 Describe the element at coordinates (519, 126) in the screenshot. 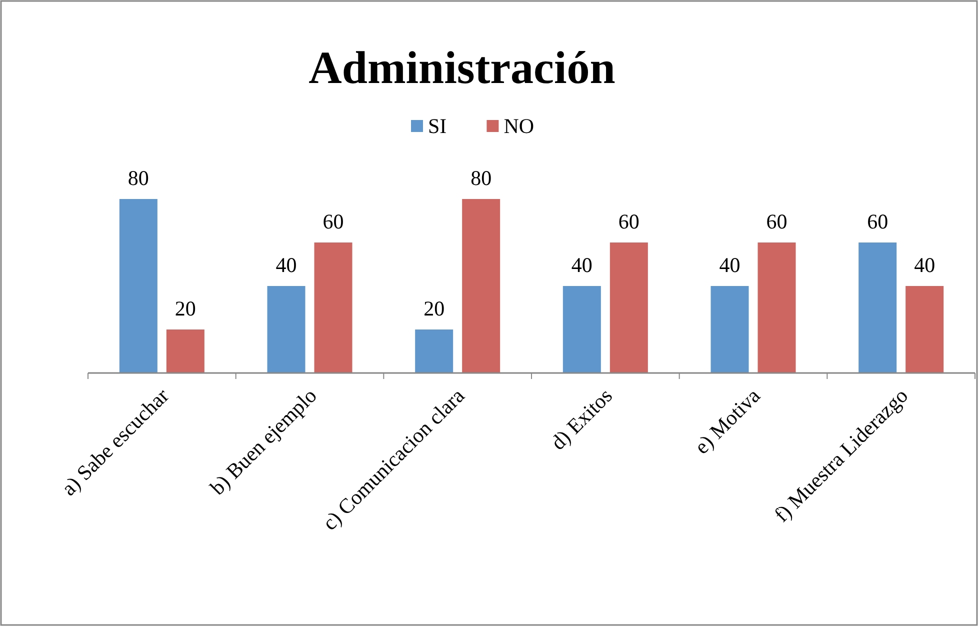

I see `legend-label: NO` at that location.